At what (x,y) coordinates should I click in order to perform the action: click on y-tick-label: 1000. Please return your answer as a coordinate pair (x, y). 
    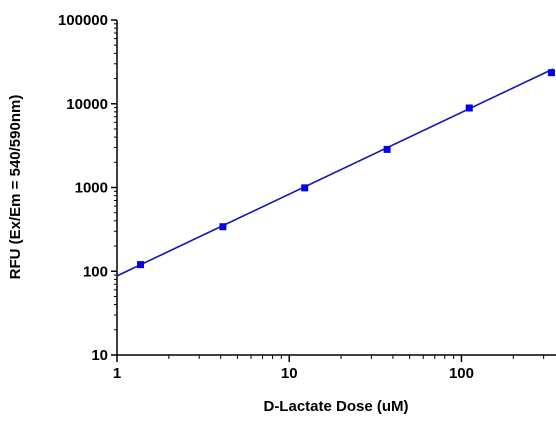
    Looking at the image, I should click on (91, 188).